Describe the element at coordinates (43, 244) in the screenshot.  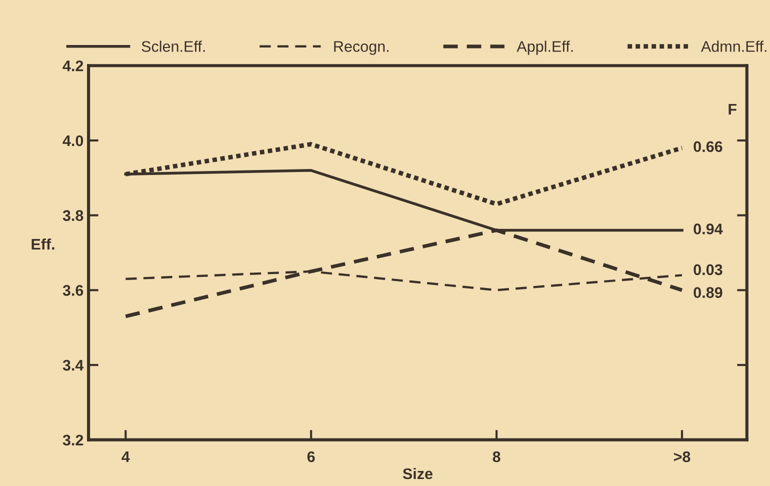
I see `y-axis-title: Eff.` at that location.